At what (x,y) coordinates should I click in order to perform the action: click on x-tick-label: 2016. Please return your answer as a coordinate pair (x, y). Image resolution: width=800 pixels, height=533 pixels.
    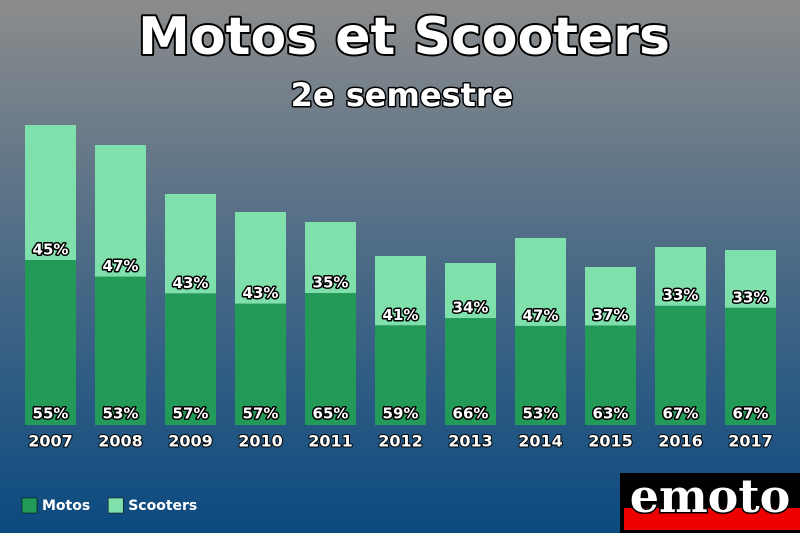
    Looking at the image, I should click on (680, 441).